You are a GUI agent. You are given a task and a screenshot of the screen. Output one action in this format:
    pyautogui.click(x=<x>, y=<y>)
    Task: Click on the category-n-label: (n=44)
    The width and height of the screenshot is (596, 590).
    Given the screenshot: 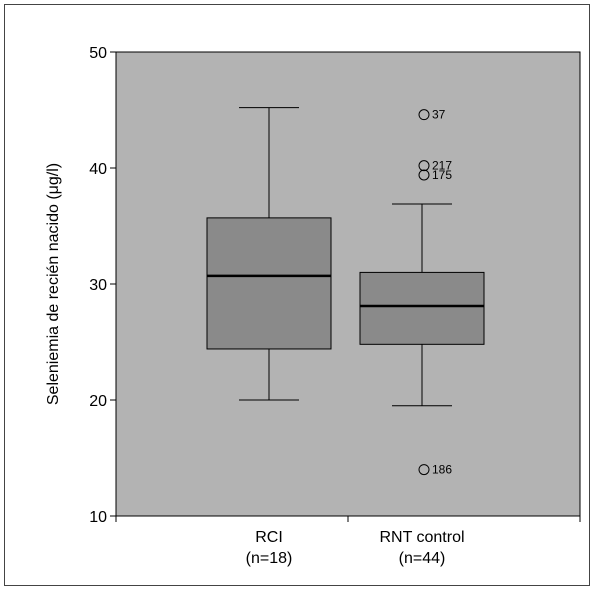 What is the action you would take?
    pyautogui.click(x=422, y=558)
    